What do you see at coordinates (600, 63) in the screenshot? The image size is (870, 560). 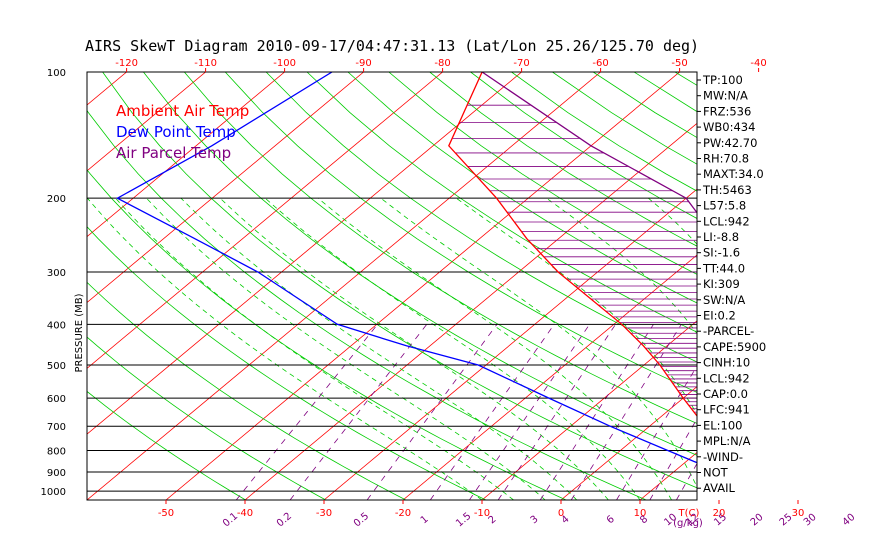 I see `top-temp-tick-label: -60` at bounding box center [600, 63].